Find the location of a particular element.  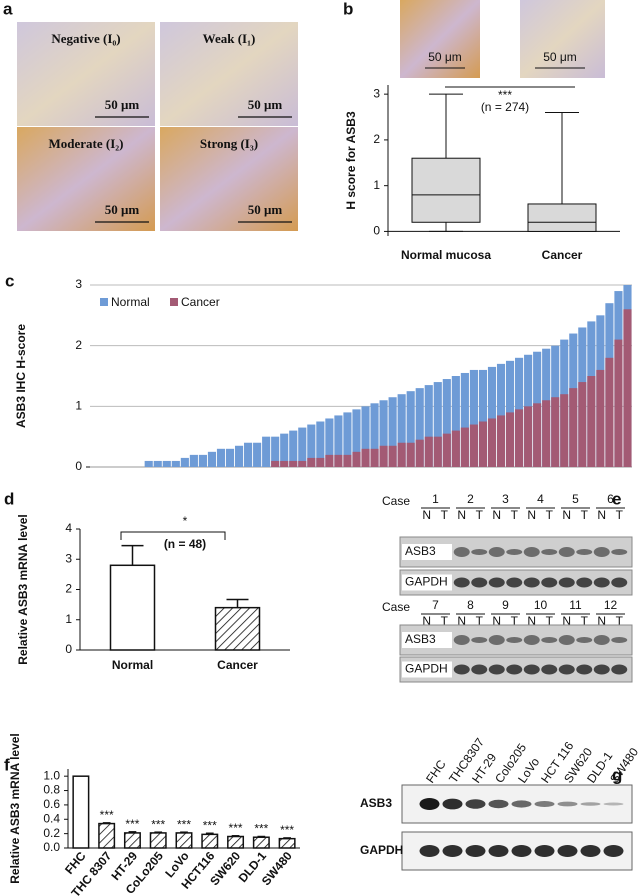

legend-label: Cancer is located at coordinates (200, 302).